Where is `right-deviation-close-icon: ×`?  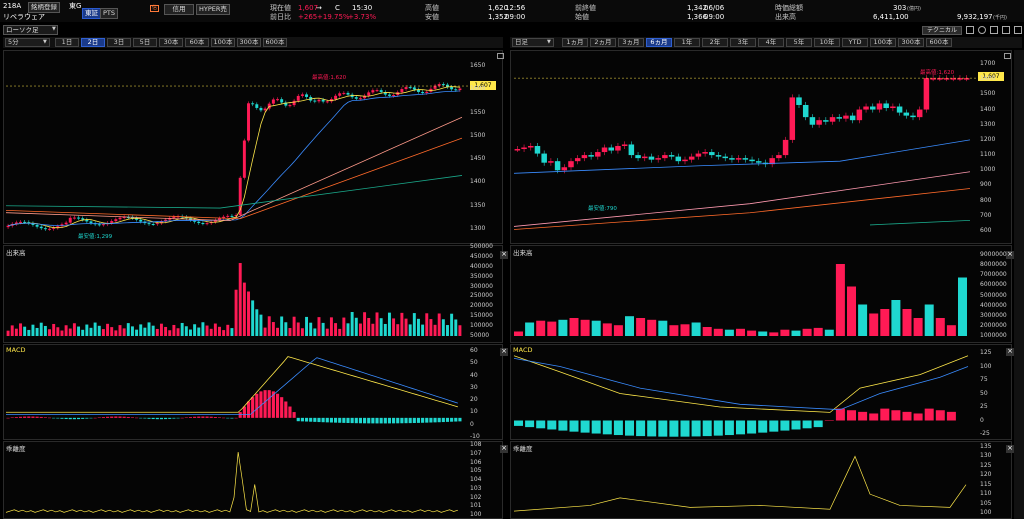 right-deviation-close-icon: × is located at coordinates (1010, 448).